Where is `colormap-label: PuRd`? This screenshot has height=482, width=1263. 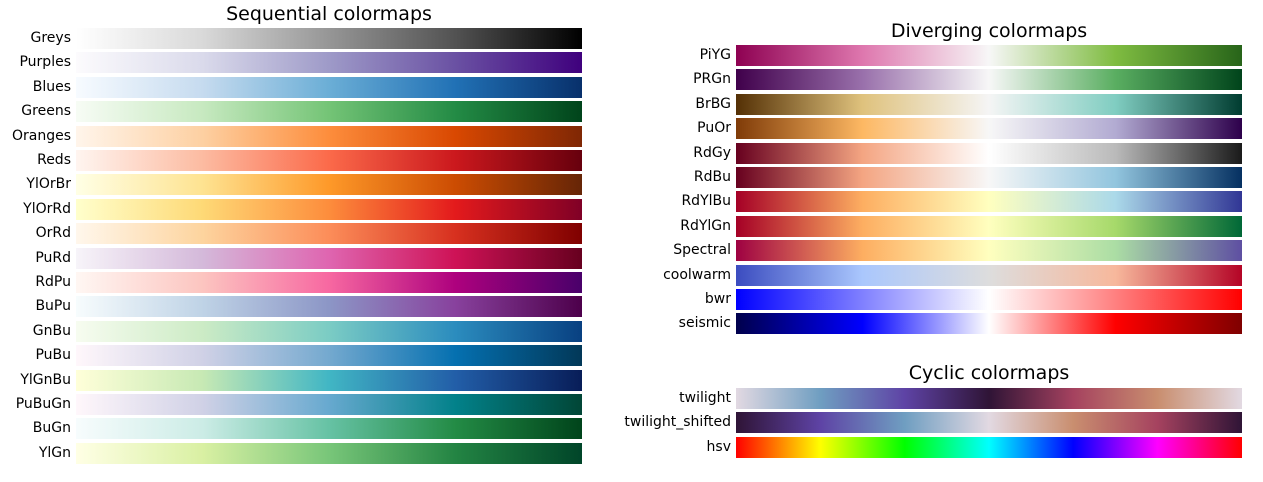 colormap-label: PuRd is located at coordinates (53, 257).